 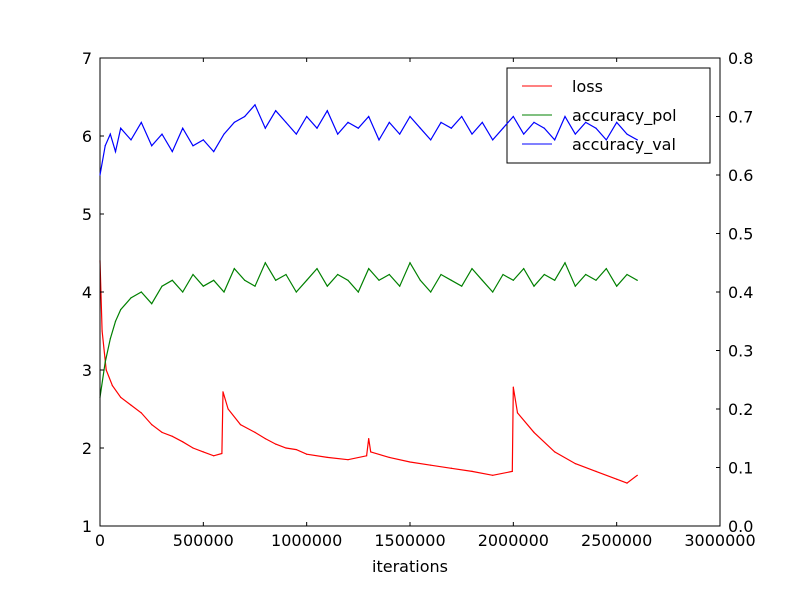 I want to click on y-left-tick-label: 5, so click(x=87, y=214).